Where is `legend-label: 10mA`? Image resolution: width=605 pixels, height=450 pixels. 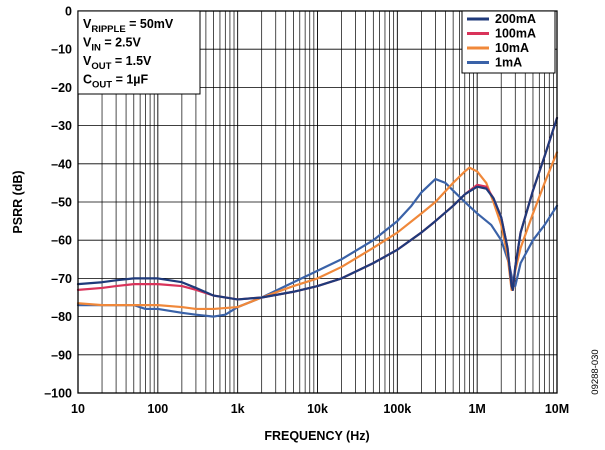 legend-label: 10mA is located at coordinates (512, 48).